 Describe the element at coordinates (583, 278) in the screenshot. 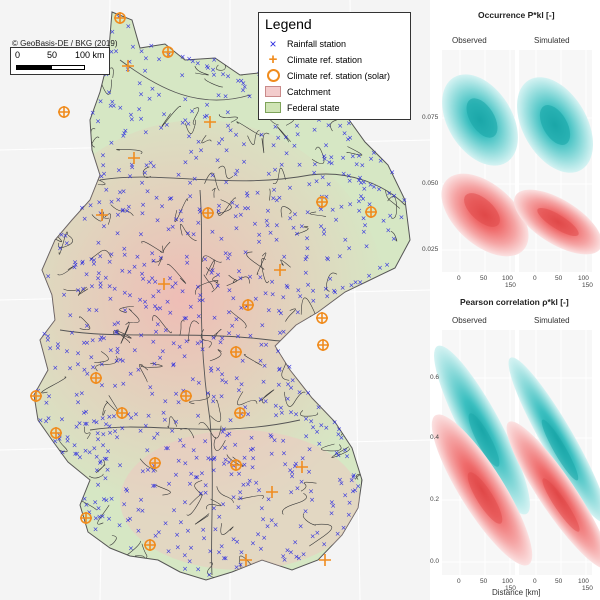

I see `xtick-top-sim-100: 100` at that location.